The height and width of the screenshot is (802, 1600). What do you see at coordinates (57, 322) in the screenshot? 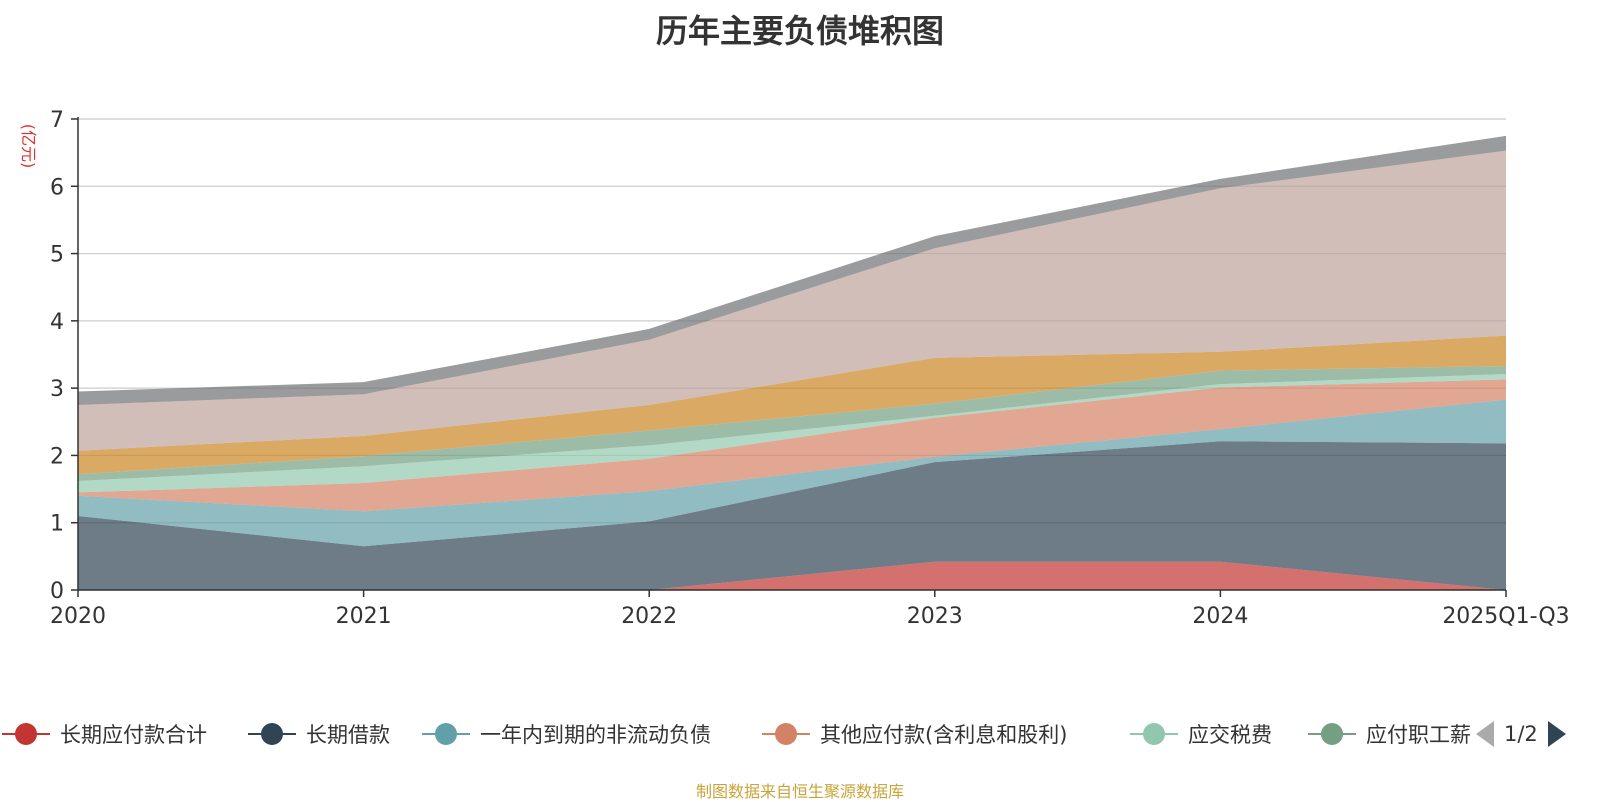
I see `y-tick-label: 4` at bounding box center [57, 322].